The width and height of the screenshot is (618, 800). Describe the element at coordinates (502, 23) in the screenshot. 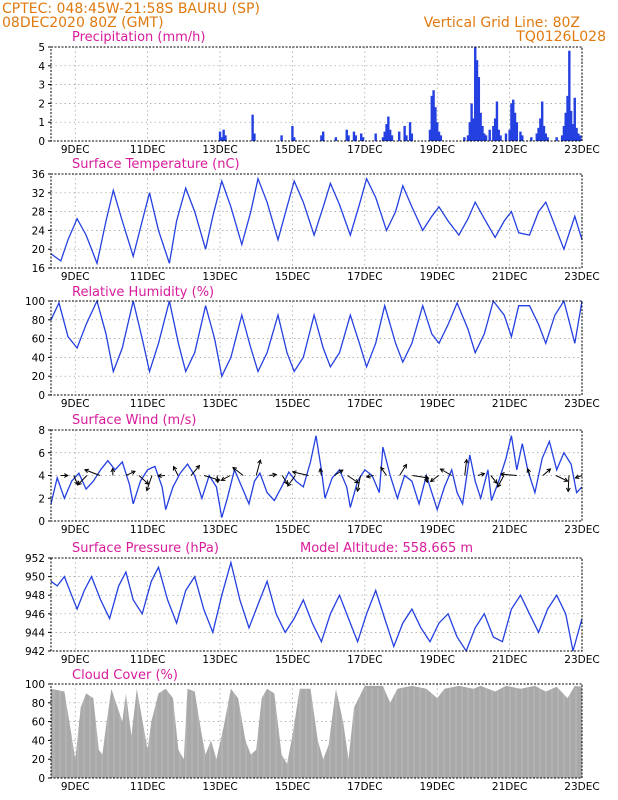

I see `header-grid-line: Vertical Grid Line: 80Z` at that location.